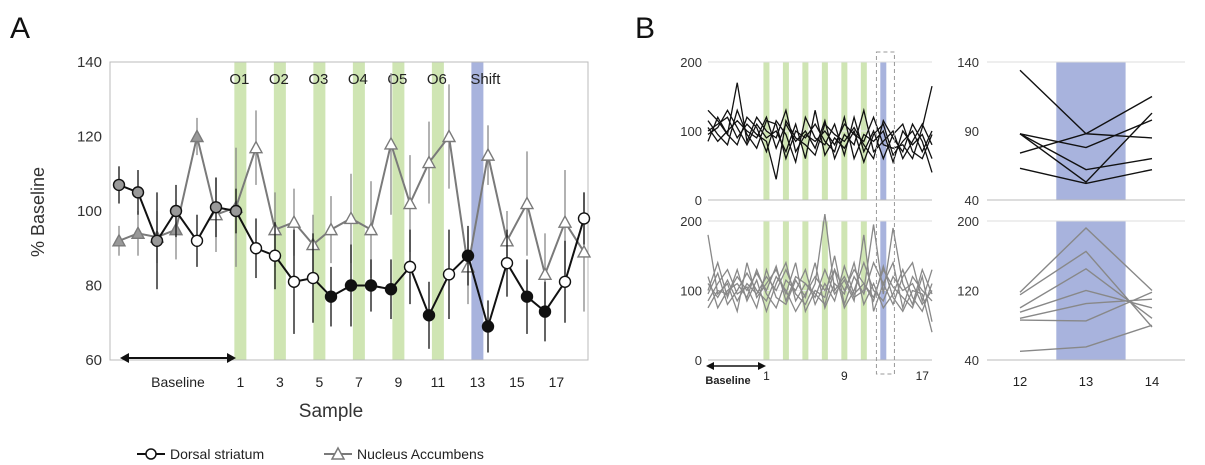  I want to click on x-tick-label: 14, so click(1152, 381).